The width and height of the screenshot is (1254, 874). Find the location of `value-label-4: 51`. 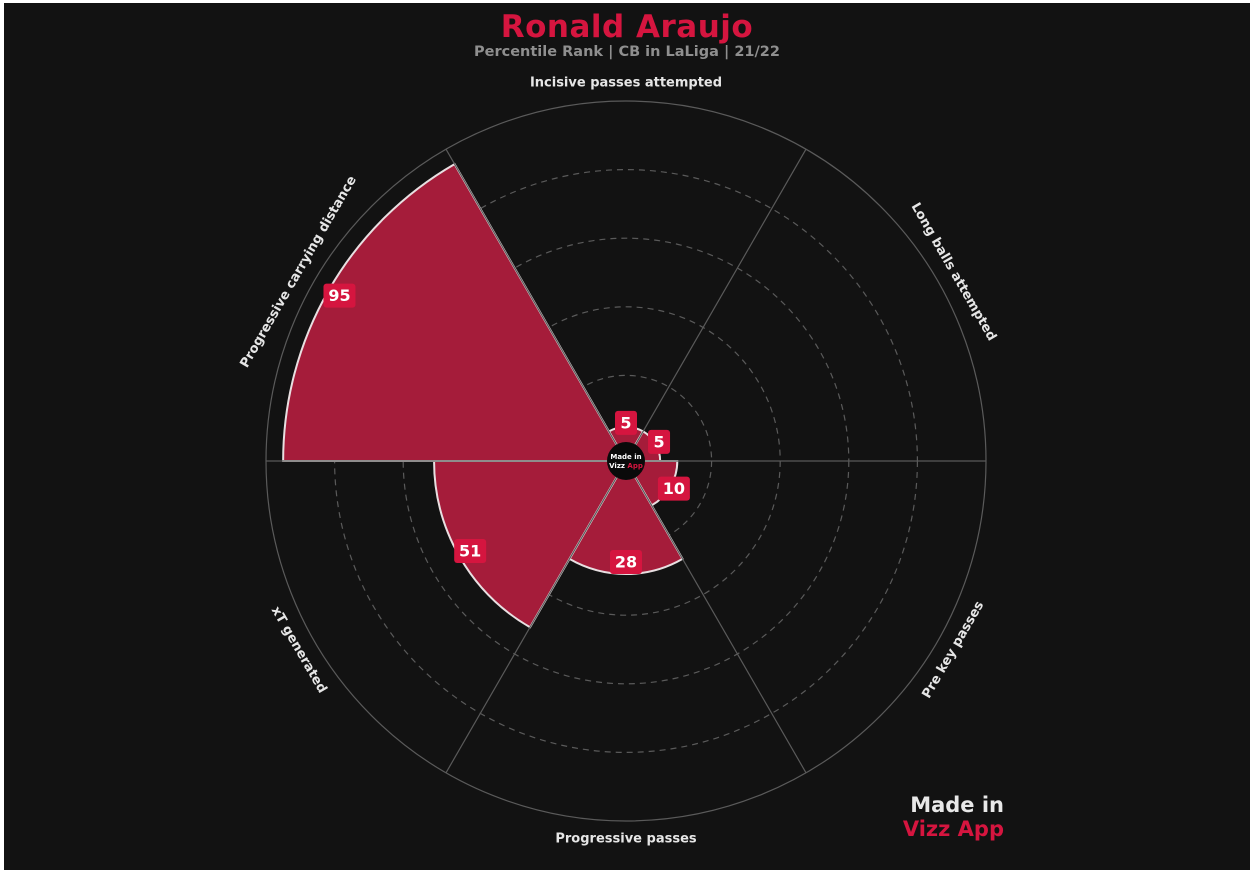

value-label-4: 51 is located at coordinates (470, 550).